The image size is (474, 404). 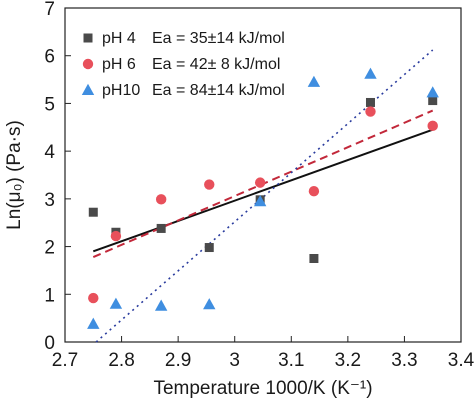 What do you see at coordinates (291, 360) in the screenshot?
I see `x-tick-label: 3.1` at bounding box center [291, 360].